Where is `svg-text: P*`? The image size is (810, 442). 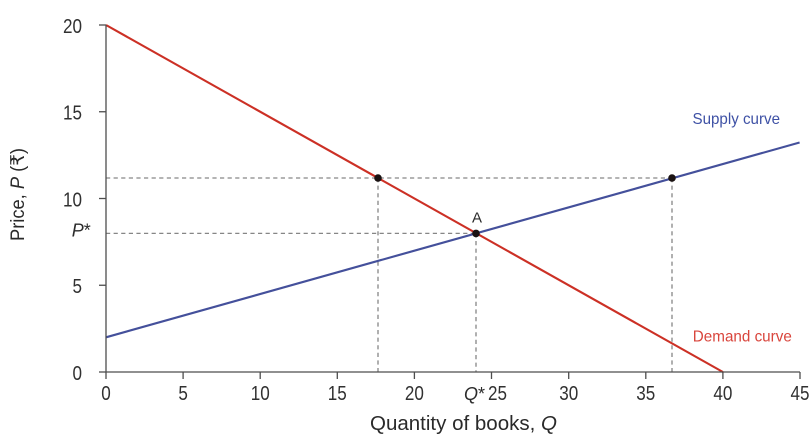
svg-text: P* is located at coordinates (81, 231).